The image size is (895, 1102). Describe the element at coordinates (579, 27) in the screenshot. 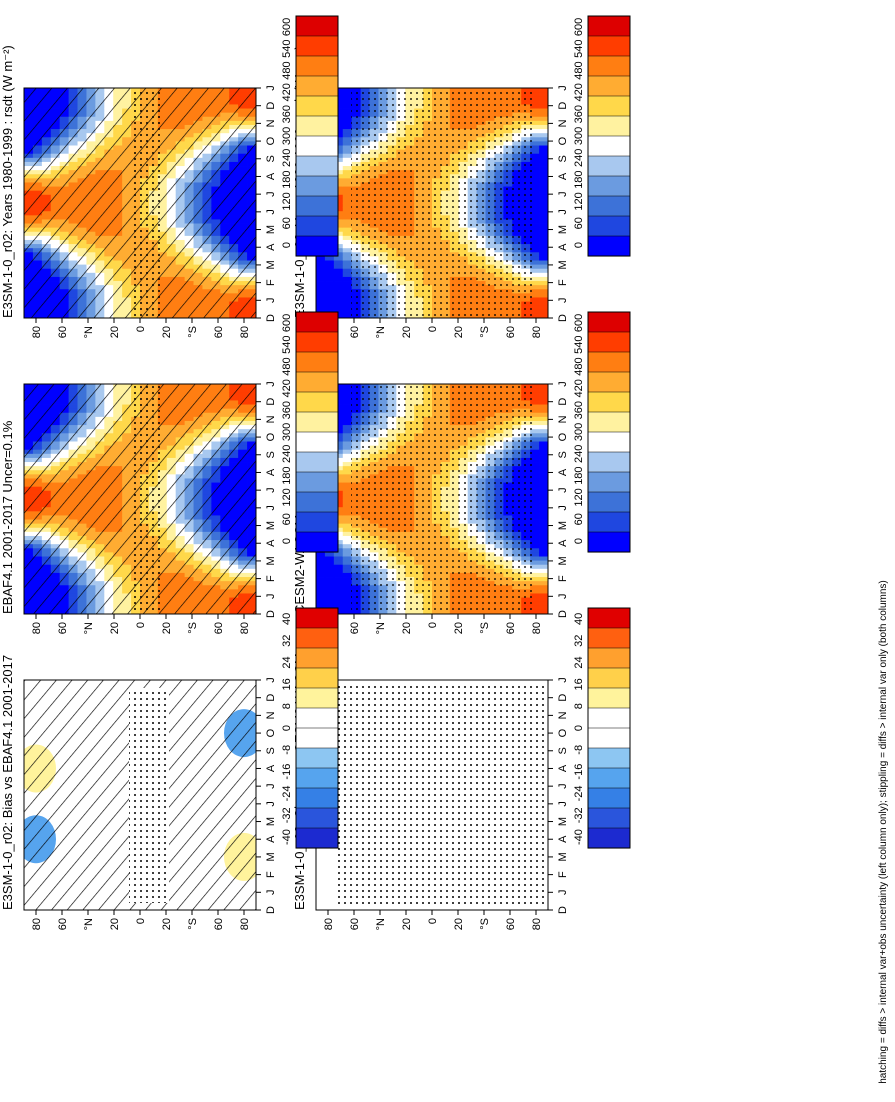

I see `colorbar-label: 600` at that location.